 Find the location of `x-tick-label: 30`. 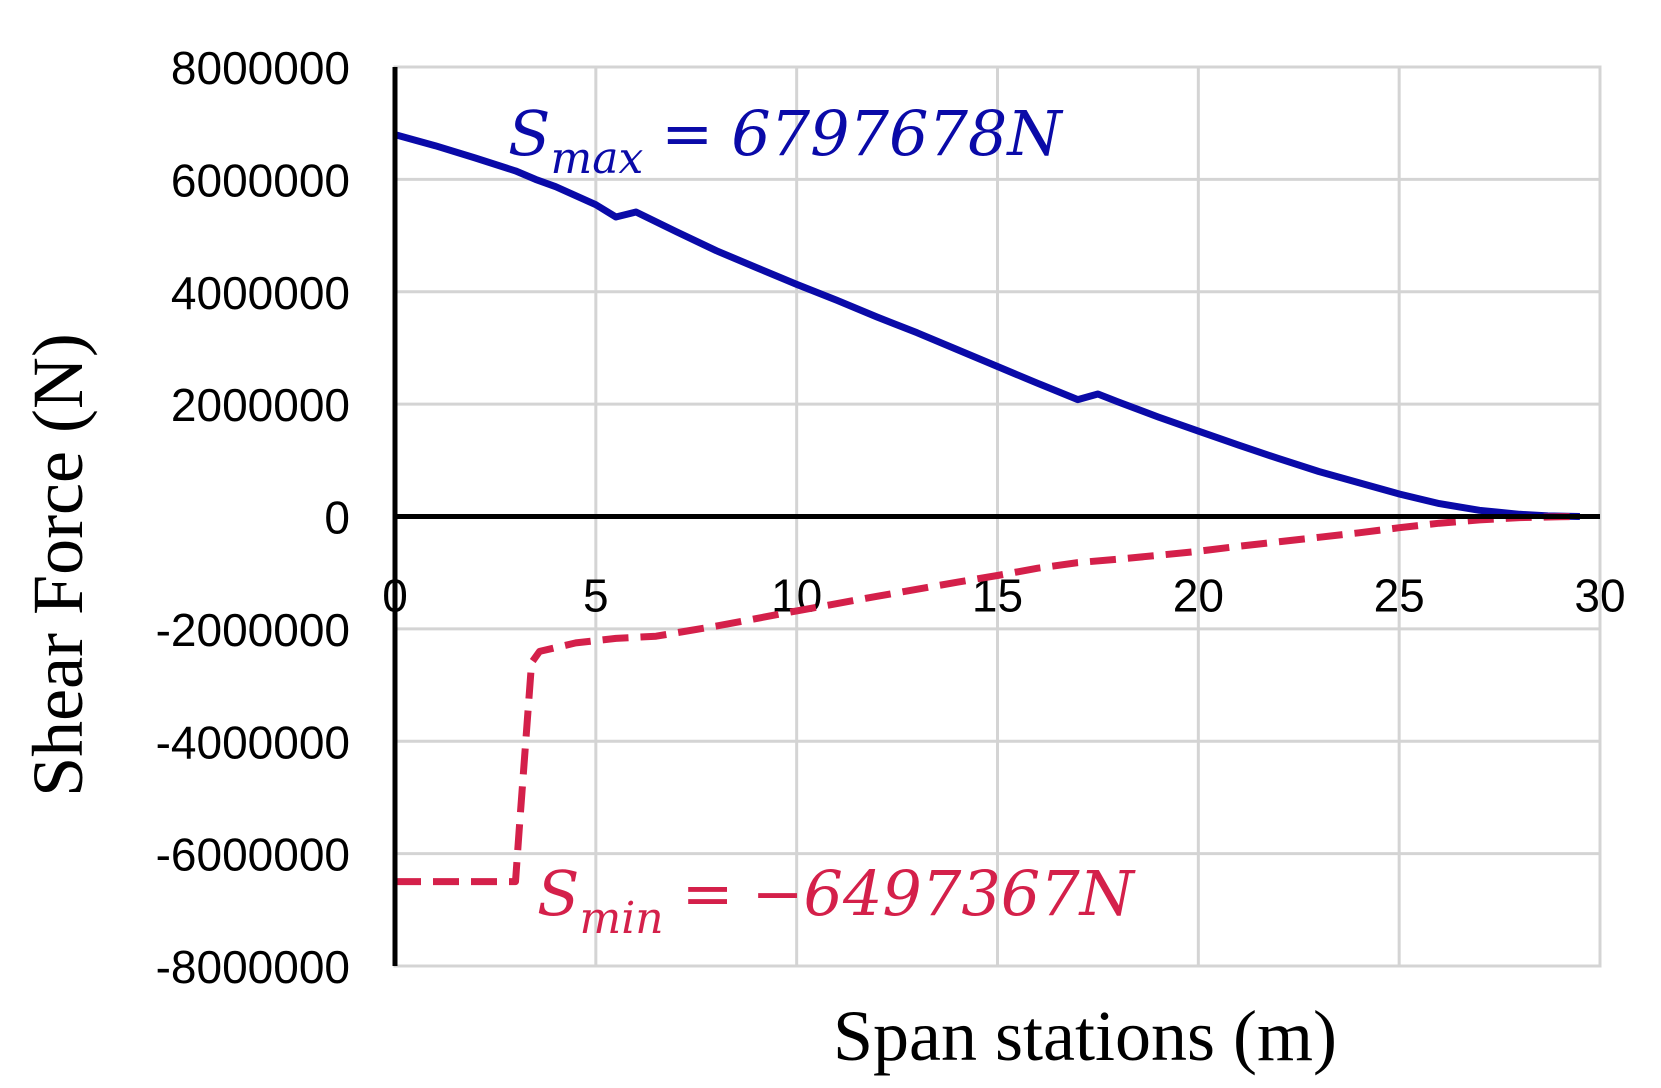

x-tick-label: 30 is located at coordinates (1599, 596).